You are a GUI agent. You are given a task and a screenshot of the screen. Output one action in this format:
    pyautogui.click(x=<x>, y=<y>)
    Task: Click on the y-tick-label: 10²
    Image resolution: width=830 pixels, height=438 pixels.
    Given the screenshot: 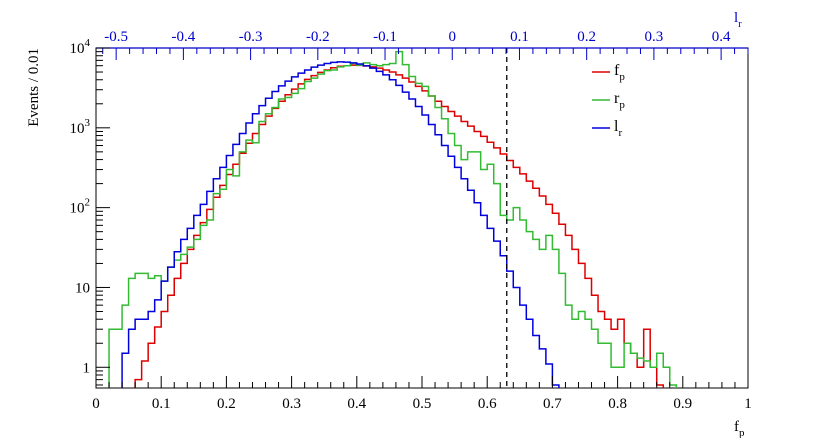 What is the action you would take?
    pyautogui.click(x=80, y=207)
    